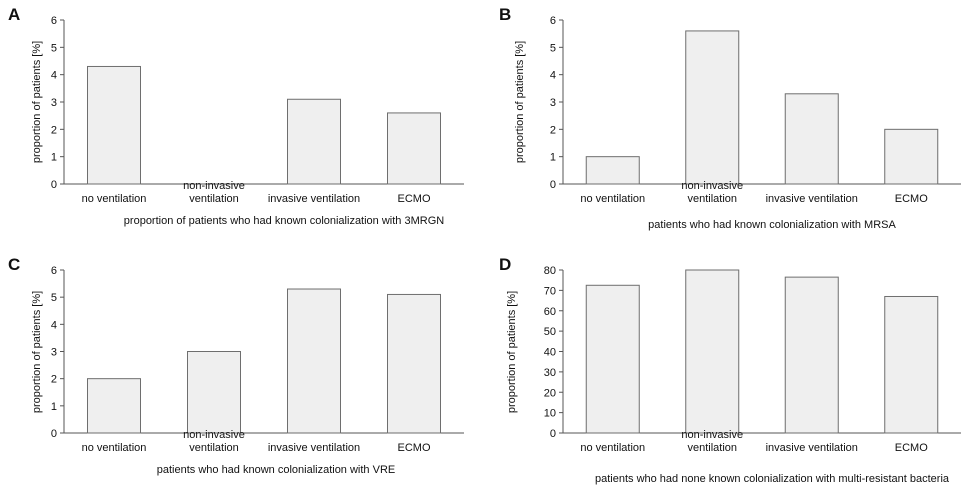 This screenshot has height=490, width=976. I want to click on y-tick-label: 30, so click(550, 373).